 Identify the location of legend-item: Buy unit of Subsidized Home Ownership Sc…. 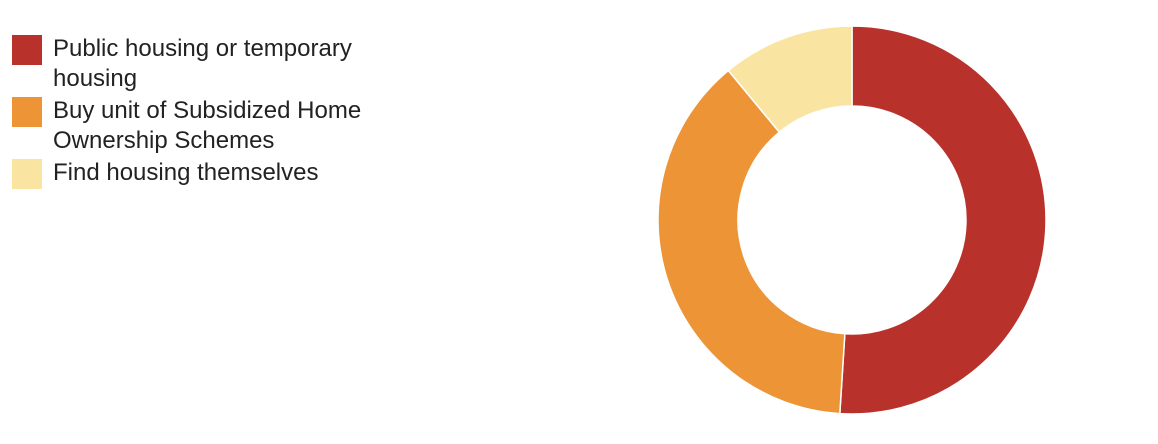
(212, 126).